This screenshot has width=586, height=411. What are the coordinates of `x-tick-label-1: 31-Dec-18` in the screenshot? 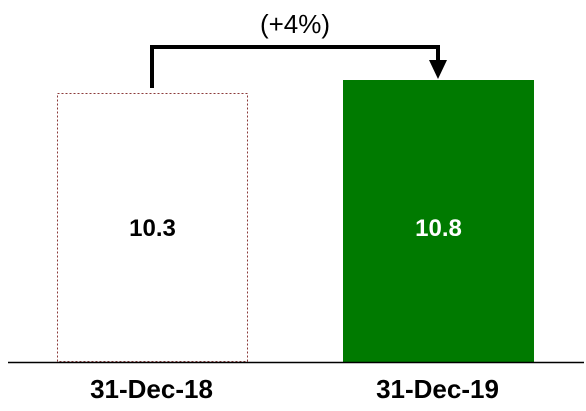 It's located at (151, 389).